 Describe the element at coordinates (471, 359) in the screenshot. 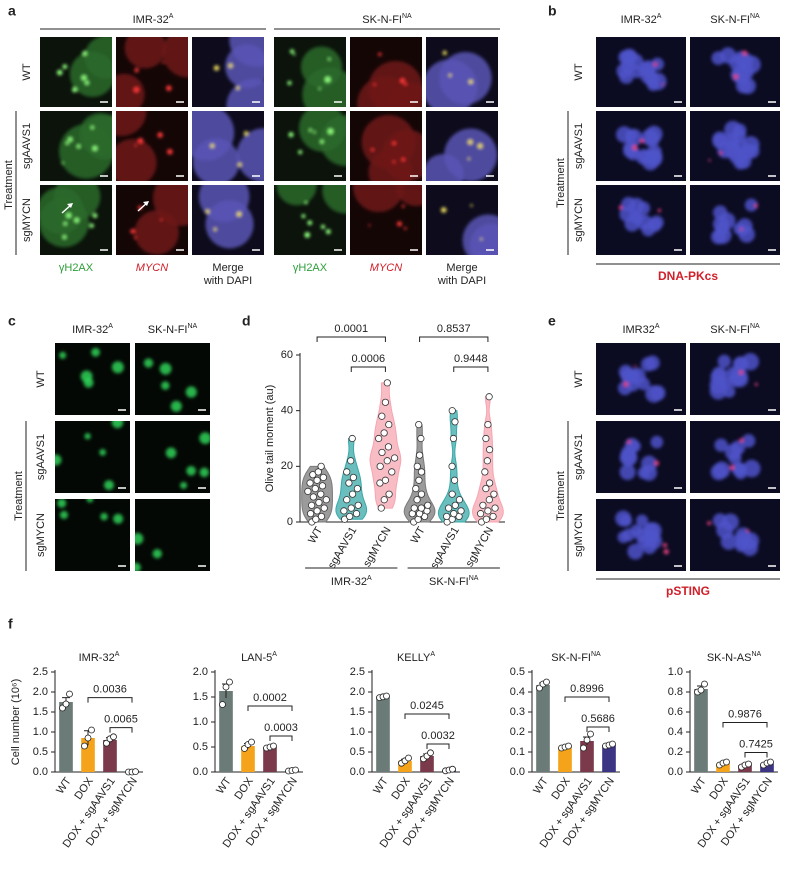

I see `p-value: 0.9448` at that location.